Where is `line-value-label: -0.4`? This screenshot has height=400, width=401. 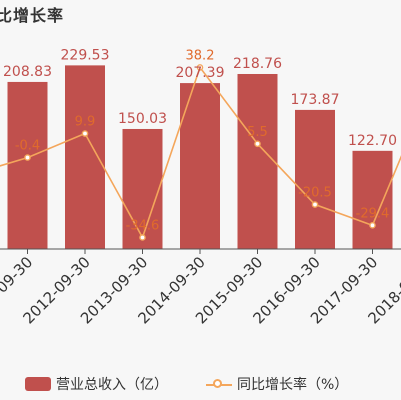
line-value-label: -0.4 is located at coordinates (27, 146).